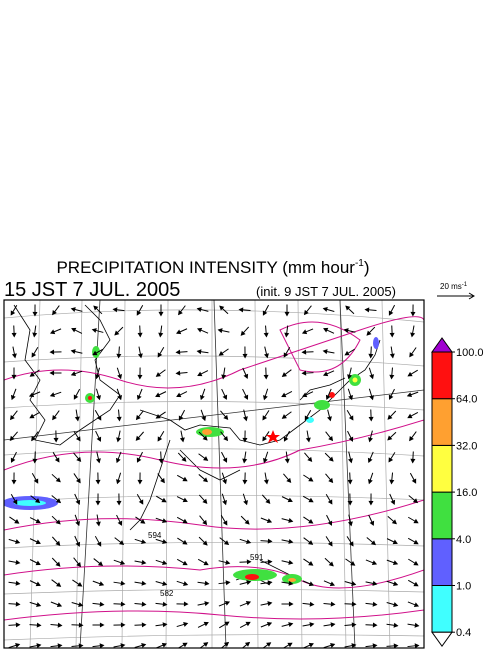 The height and width of the screenshot is (650, 500). Describe the element at coordinates (463, 633) in the screenshot. I see `colorbar-label: 0.4` at that location.